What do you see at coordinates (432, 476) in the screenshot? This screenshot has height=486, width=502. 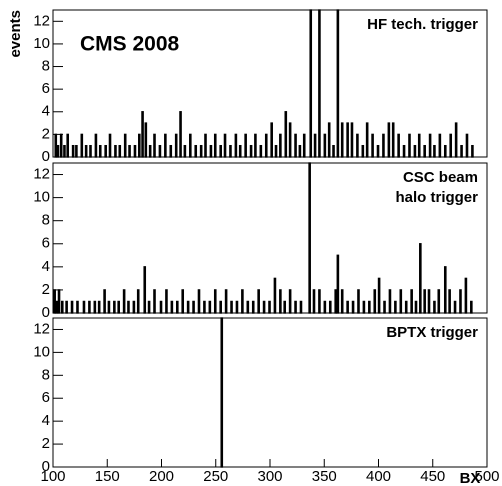 I see `x-tick-label: 450` at bounding box center [432, 476].